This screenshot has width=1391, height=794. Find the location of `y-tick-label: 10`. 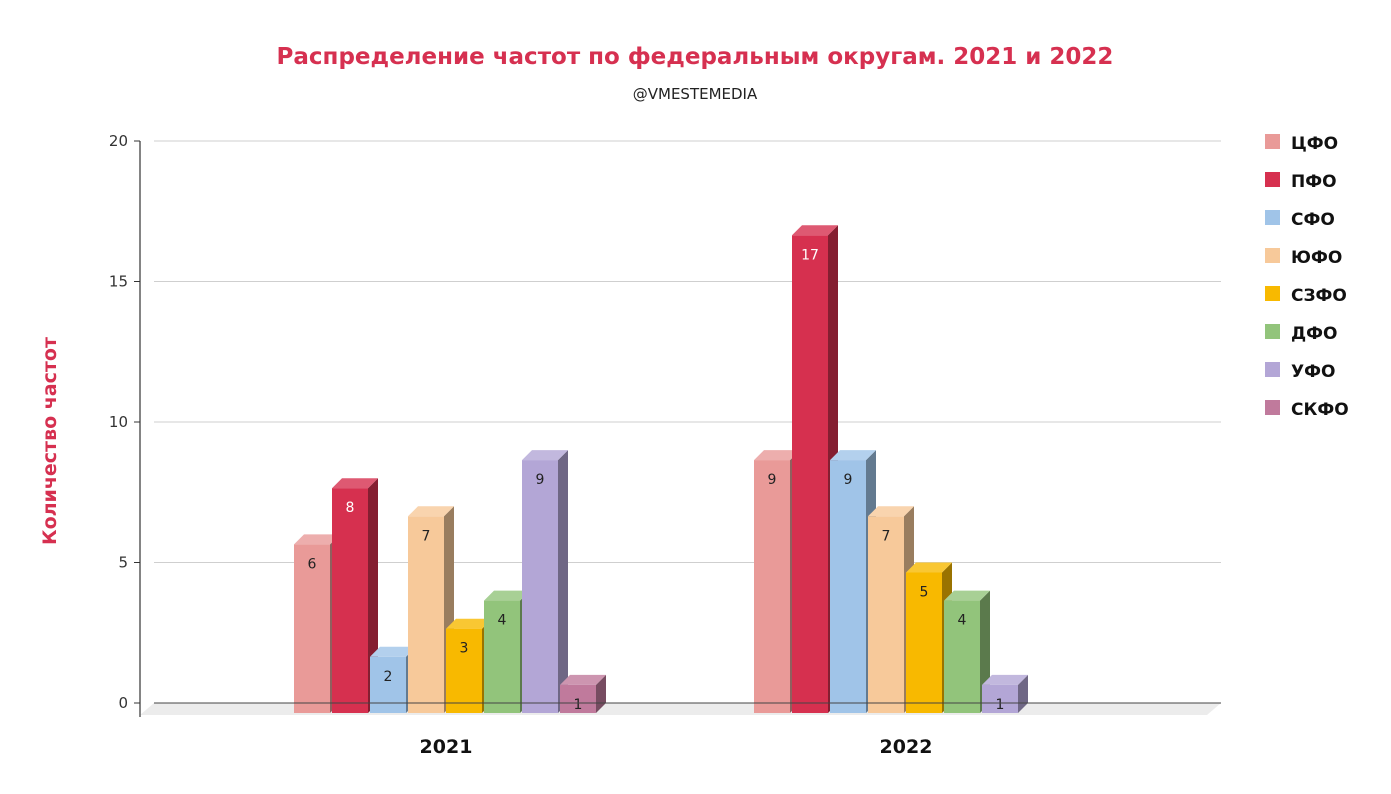

y-tick-label: 10 is located at coordinates (118, 422).